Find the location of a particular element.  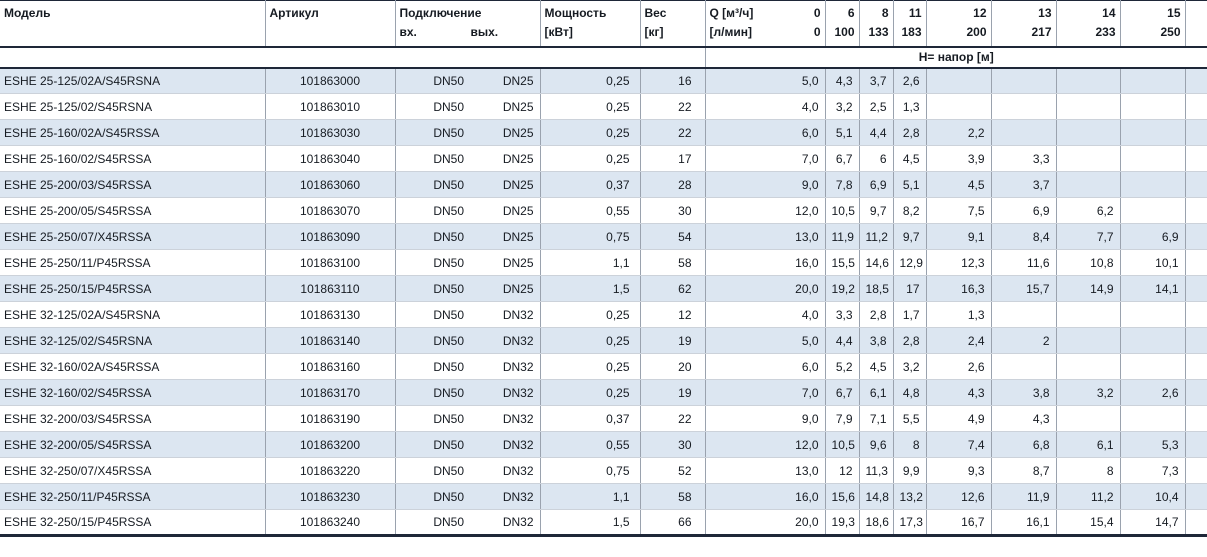

col-header-connection: Подключение вх. вых. is located at coordinates (468, 24).